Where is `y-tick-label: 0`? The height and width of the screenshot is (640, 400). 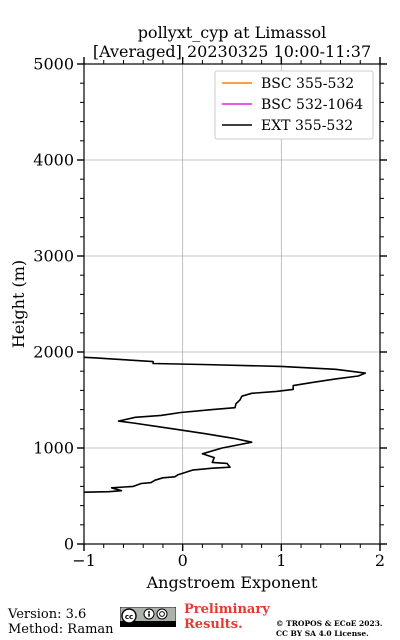 y-tick-label: 0 is located at coordinates (69, 544).